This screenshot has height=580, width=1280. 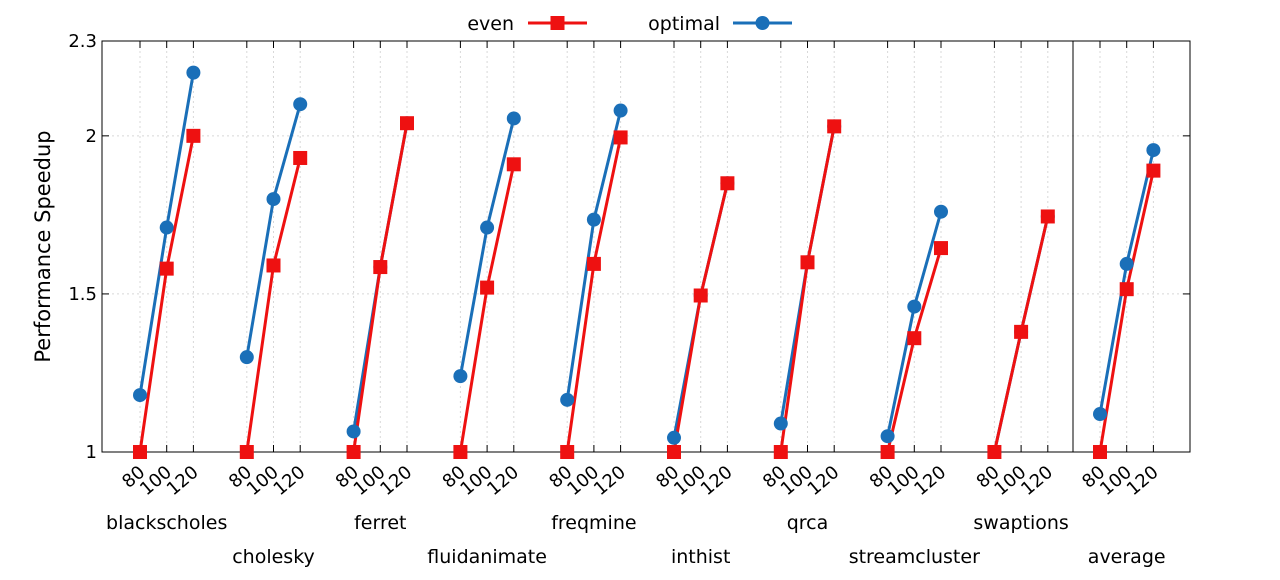 What do you see at coordinates (91, 136) in the screenshot?
I see `y-tick-label: 2` at bounding box center [91, 136].